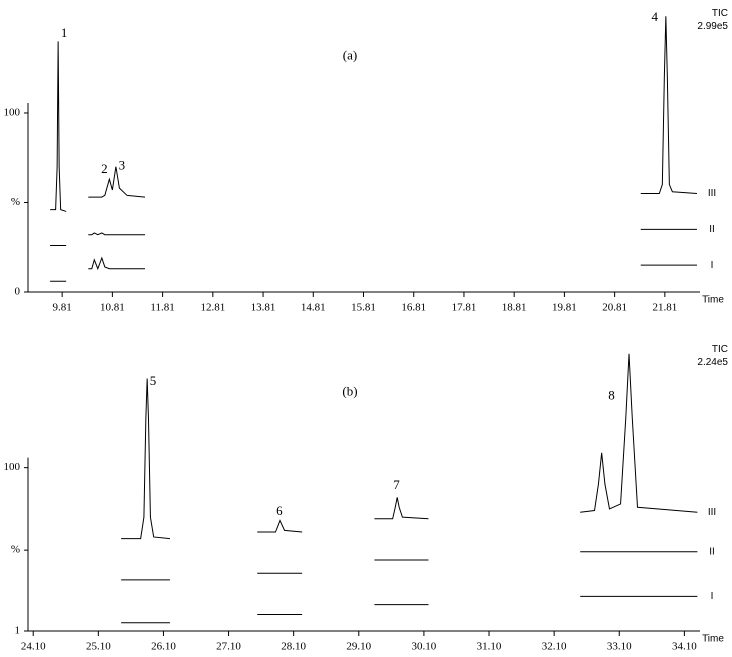 The height and width of the screenshot is (657, 732). Describe the element at coordinates (228, 647) in the screenshot. I see `x-tick-label: 27.10` at that location.